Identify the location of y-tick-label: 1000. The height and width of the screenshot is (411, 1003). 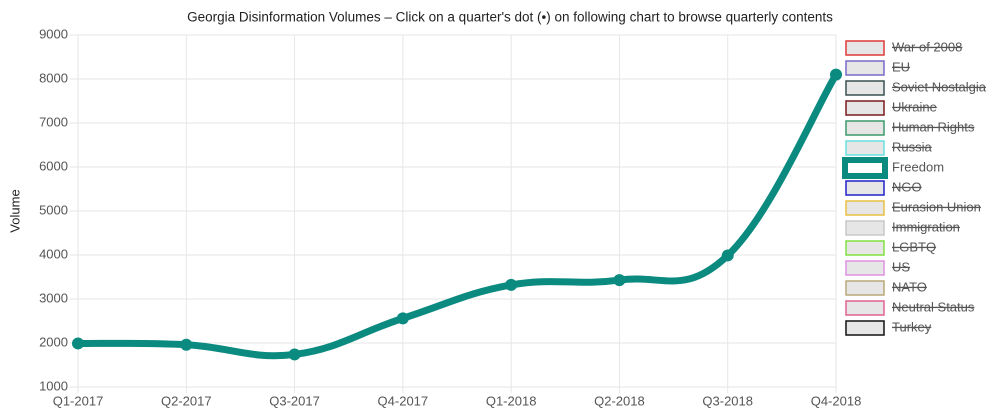
(53, 385).